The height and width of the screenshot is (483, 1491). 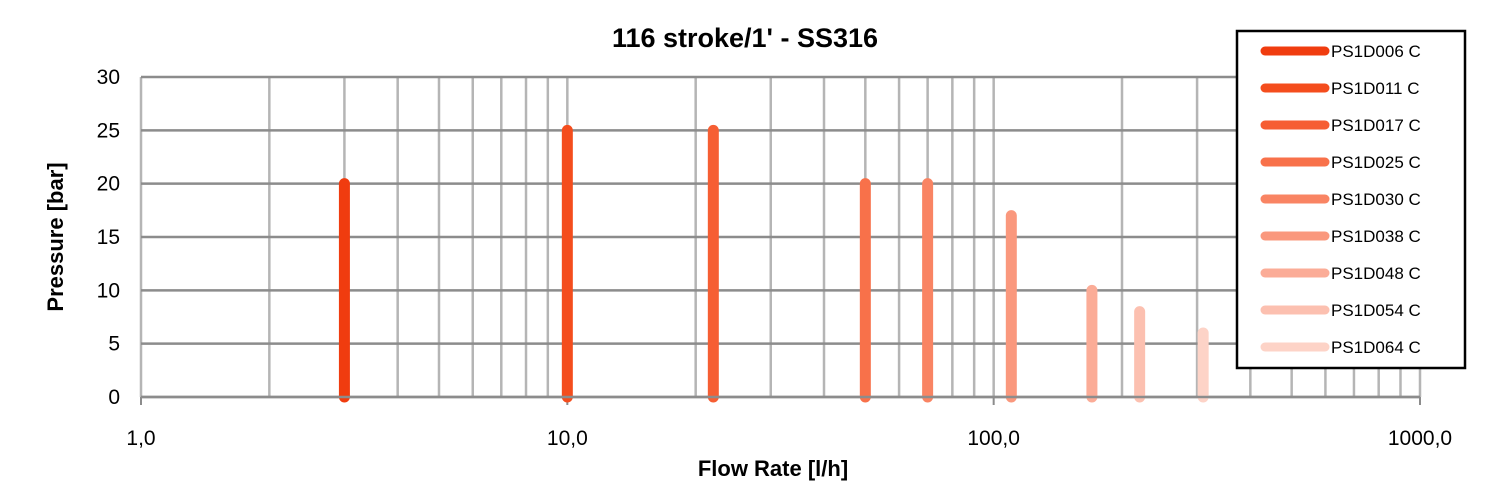 What do you see at coordinates (1376, 310) in the screenshot?
I see `legend-label: PS1D054 C` at bounding box center [1376, 310].